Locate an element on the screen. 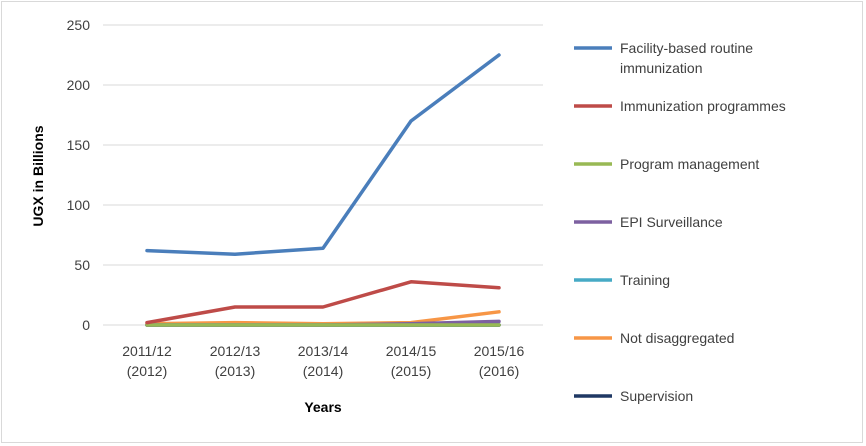 This screenshot has width=866, height=446. legend-item: Not disaggregated is located at coordinates (654, 338).